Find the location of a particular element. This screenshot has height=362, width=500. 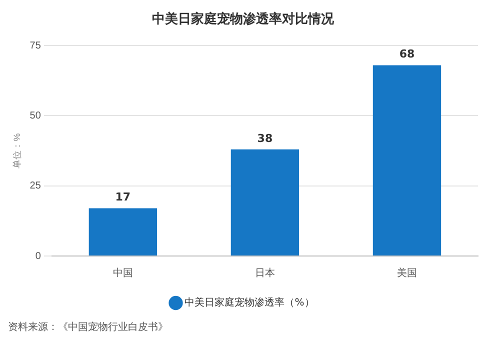

legend-label: 中美日家庭宠物渗透率（%） is located at coordinates (249, 302).